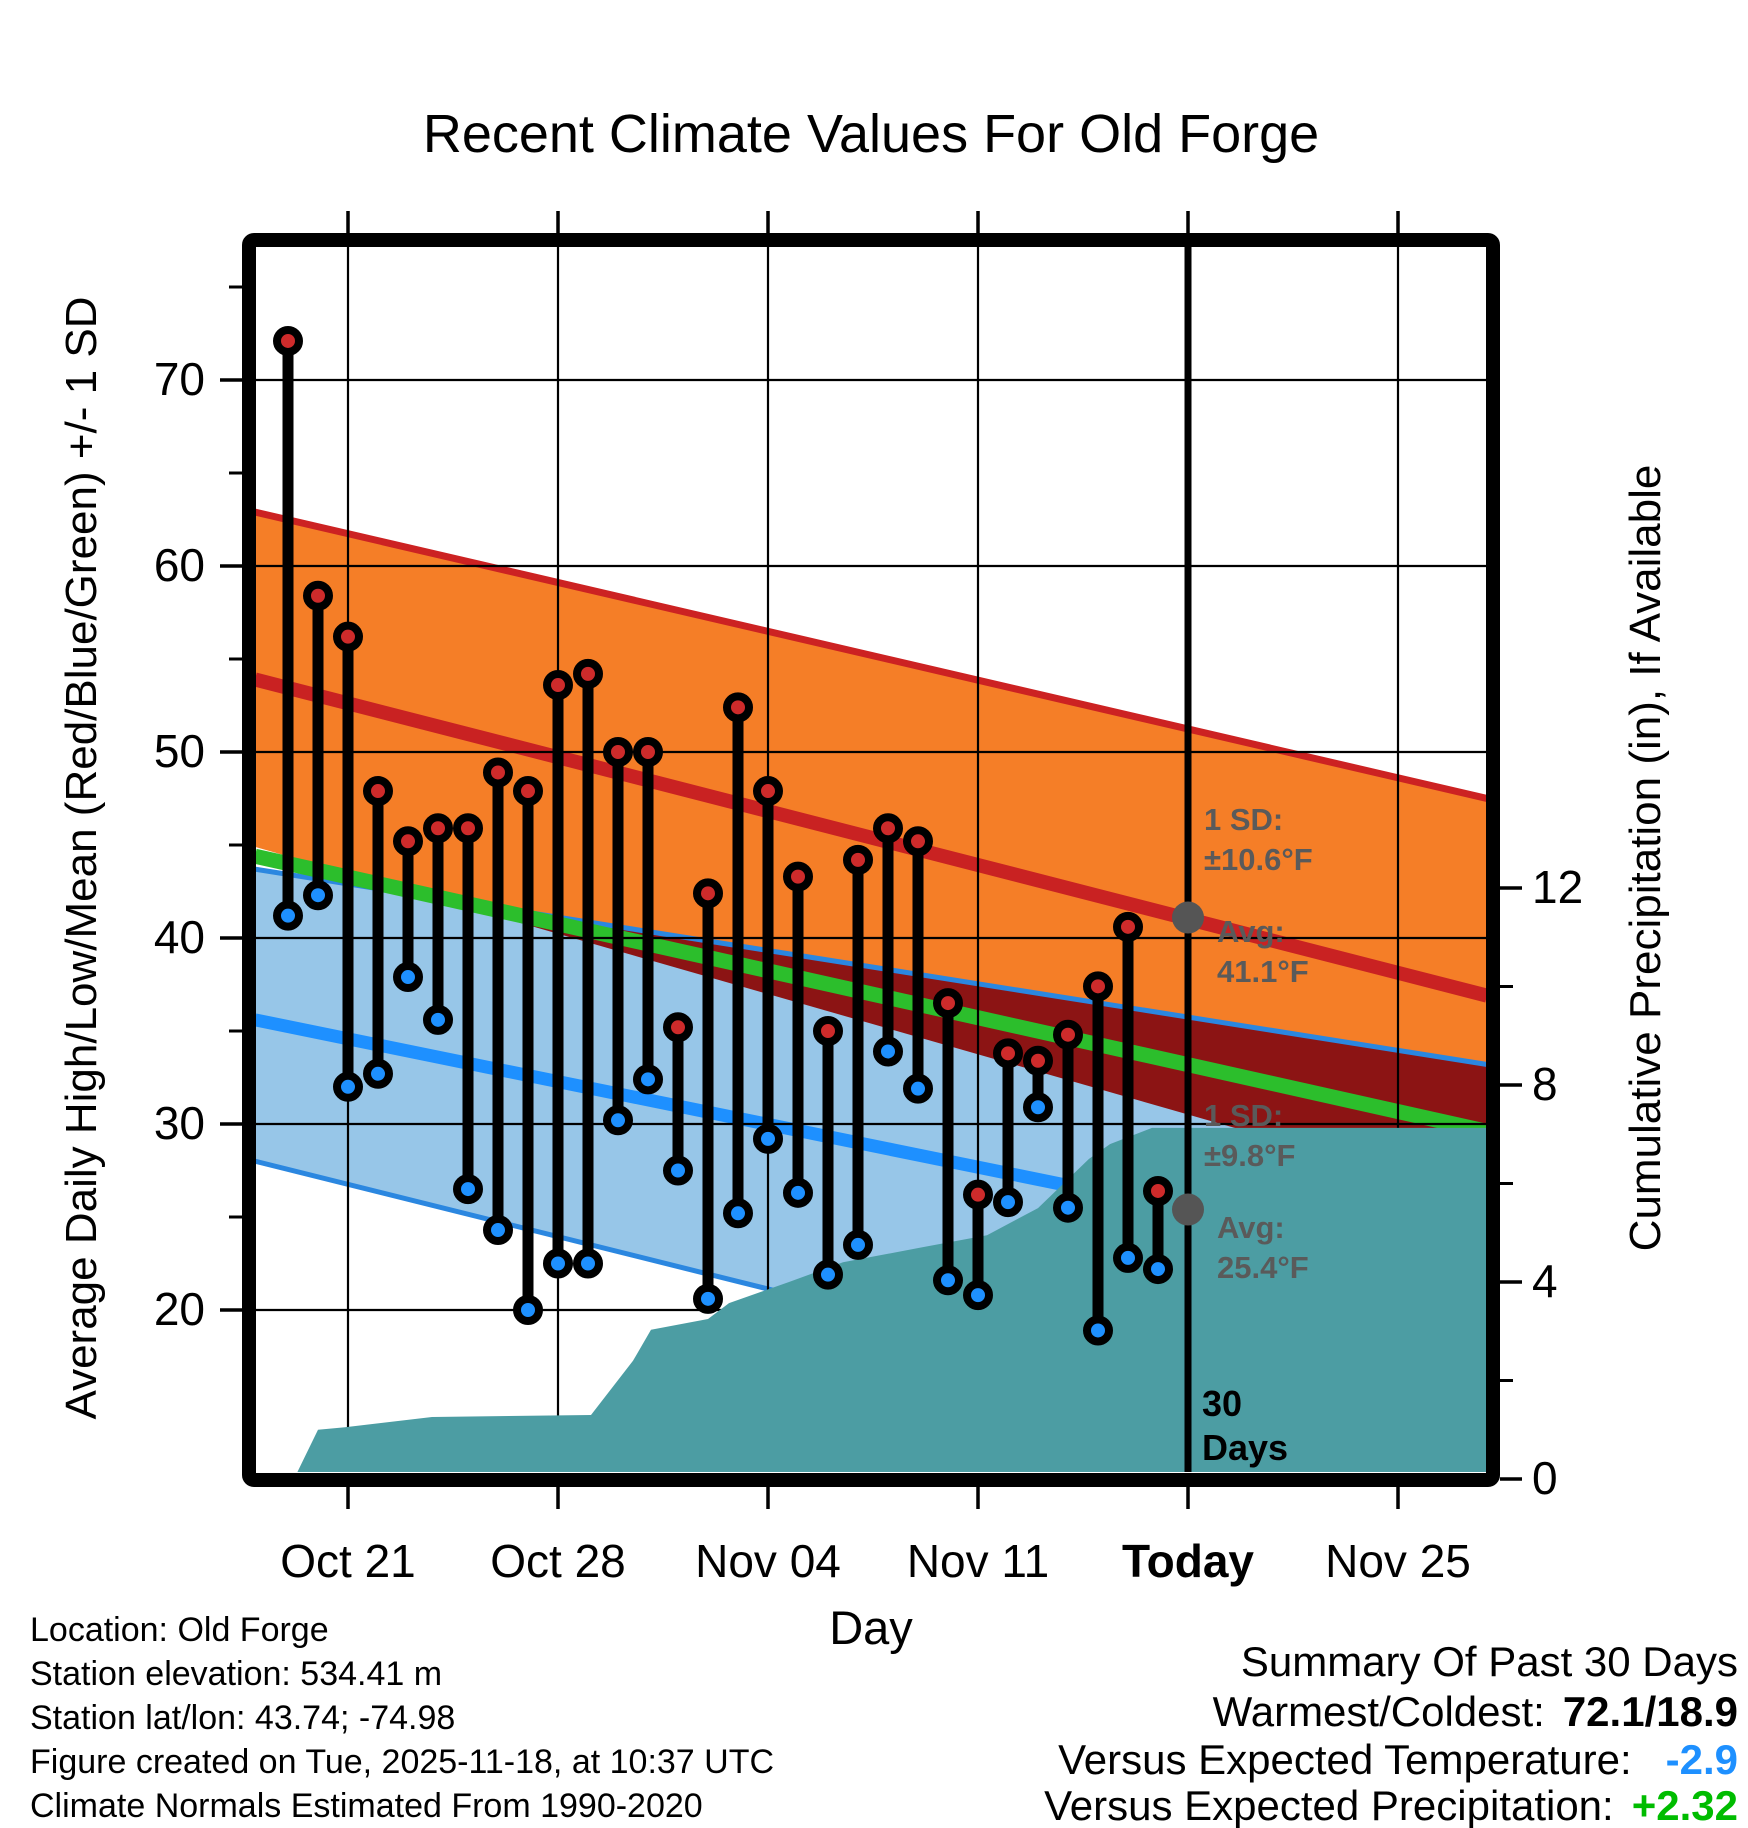  Describe the element at coordinates (179, 751) in the screenshot. I see `y-left-tick-50: 50` at that location.